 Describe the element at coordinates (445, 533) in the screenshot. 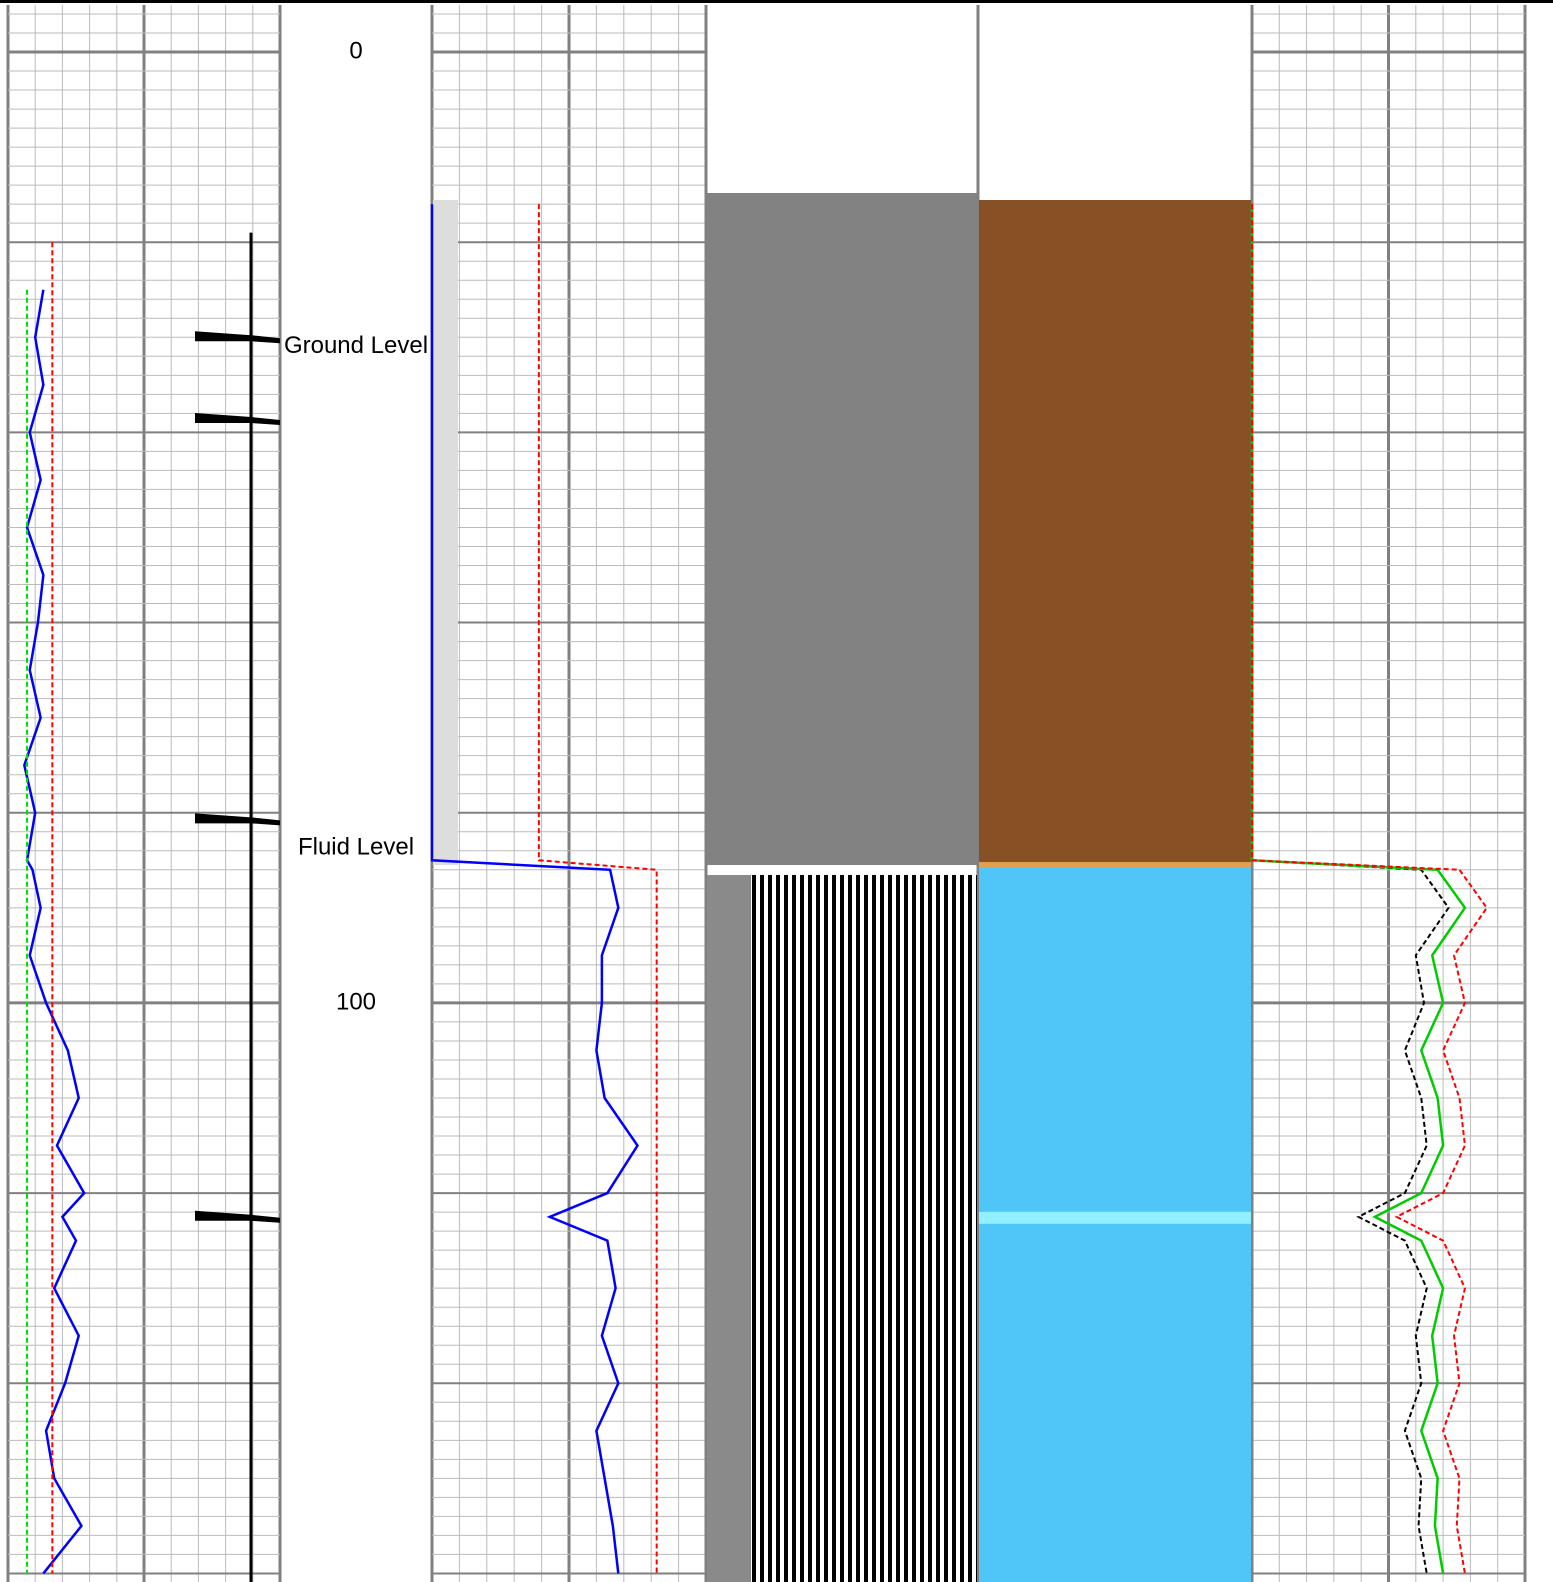

I see `shaded-area` at that location.